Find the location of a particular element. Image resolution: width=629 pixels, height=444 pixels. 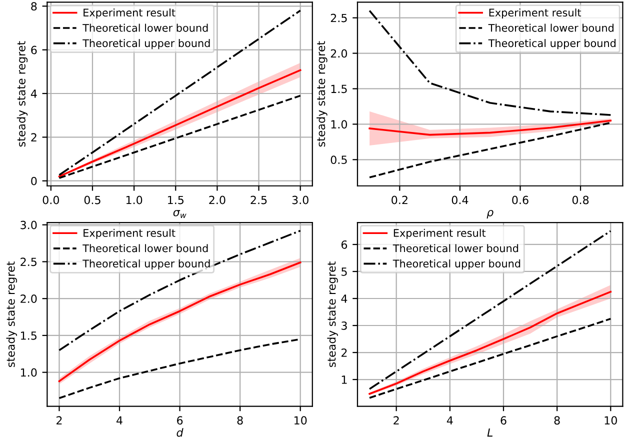

x-tick-label: 2.0 is located at coordinates (217, 200).